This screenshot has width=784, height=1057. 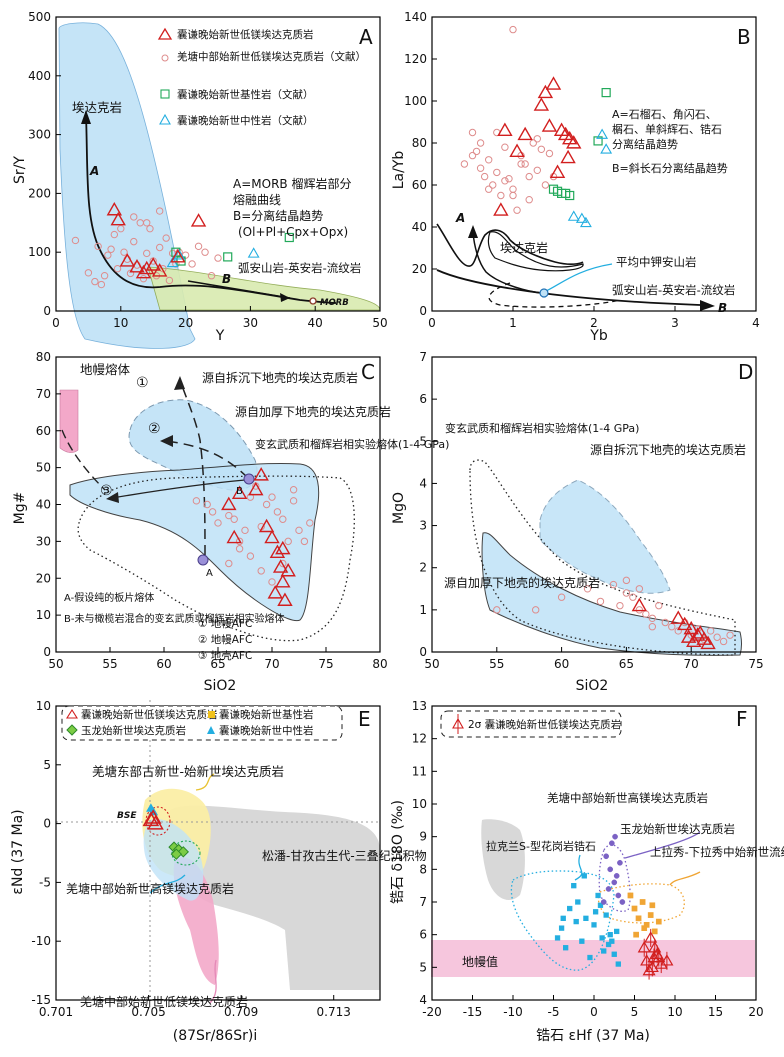 What do you see at coordinates (150, 888) in the screenshot?
I see `annot-high-mg-e: 羌塘中部始新世高镁埃达克质岩` at bounding box center [150, 888].